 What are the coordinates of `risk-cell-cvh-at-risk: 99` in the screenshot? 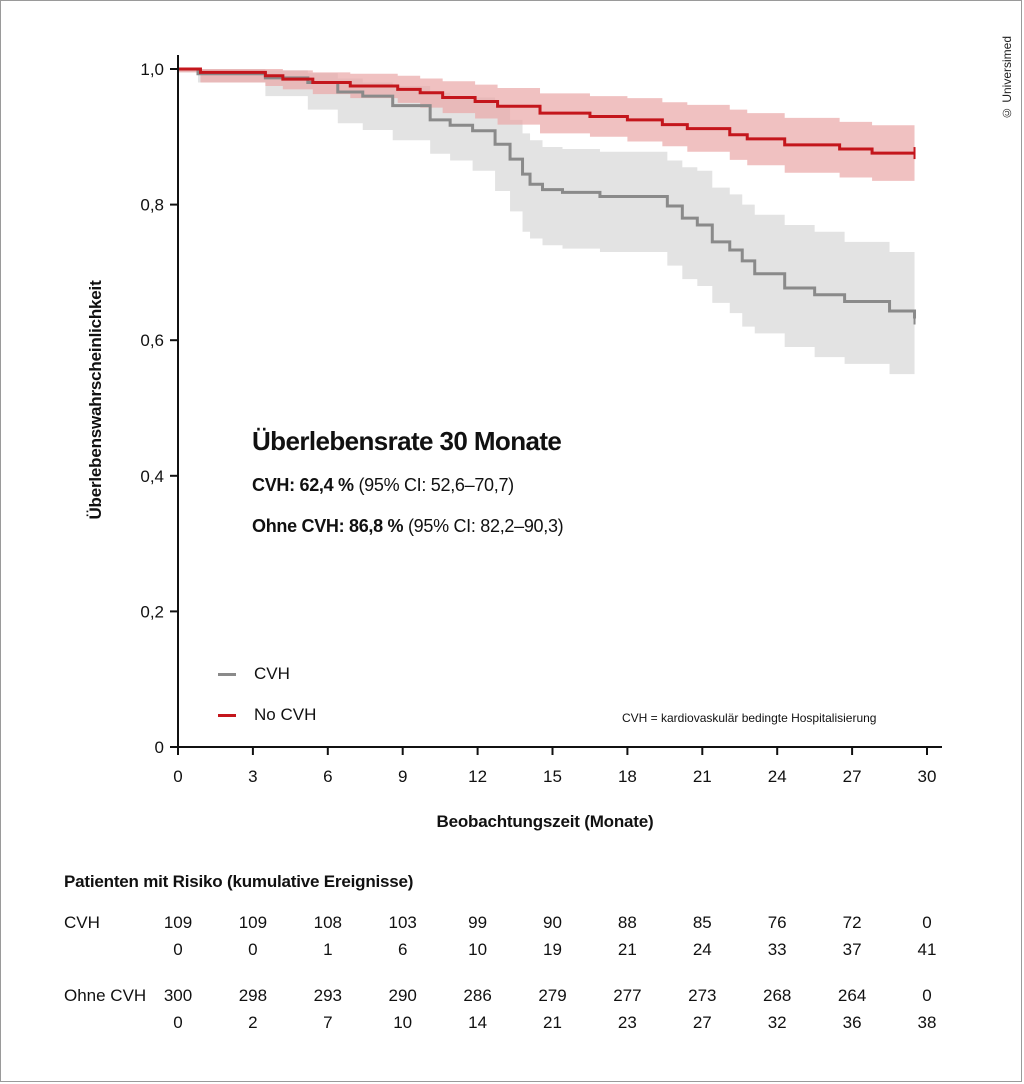 It's located at (478, 922).